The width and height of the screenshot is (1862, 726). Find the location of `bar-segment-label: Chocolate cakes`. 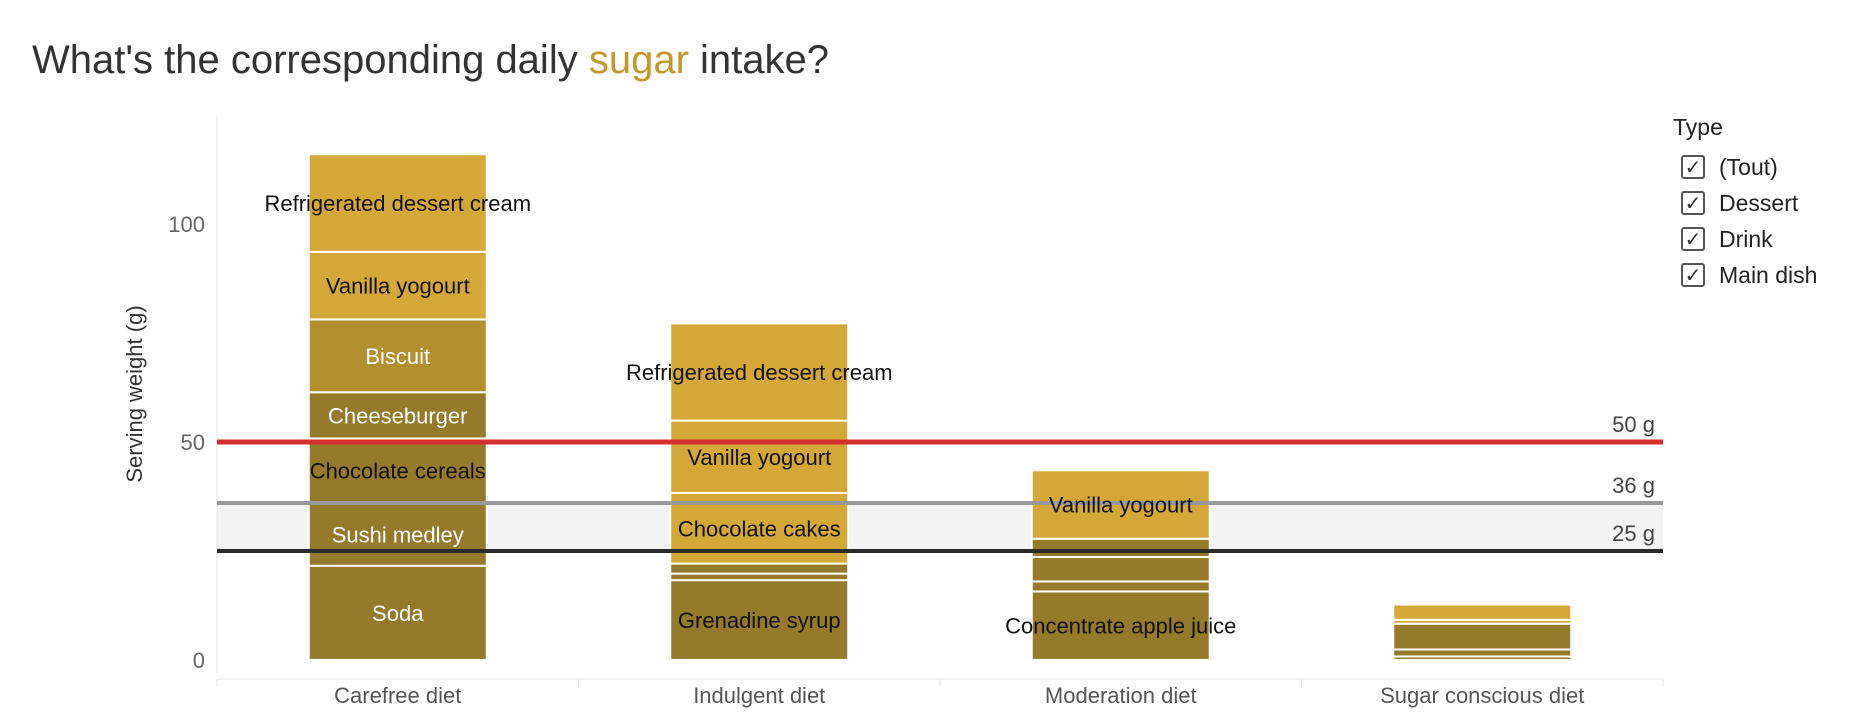

bar-segment-label: Chocolate cakes is located at coordinates (759, 528).